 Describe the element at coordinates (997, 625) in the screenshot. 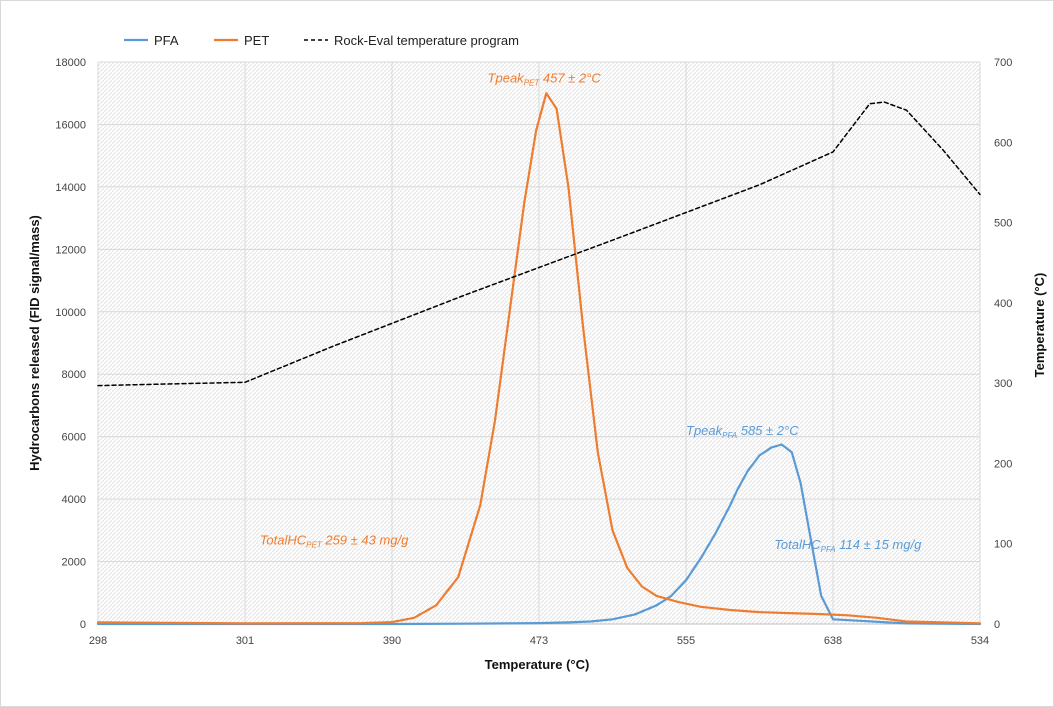

I see `y2-tick-label: 0` at that location.